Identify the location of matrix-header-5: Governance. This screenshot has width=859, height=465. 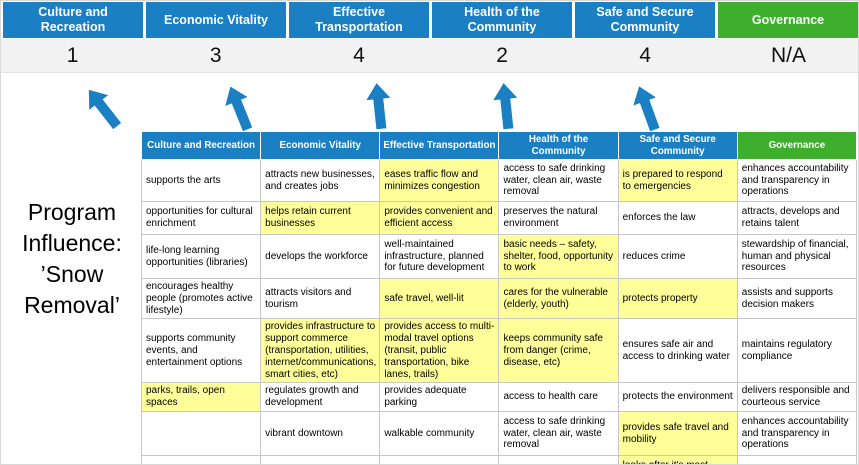
(797, 145).